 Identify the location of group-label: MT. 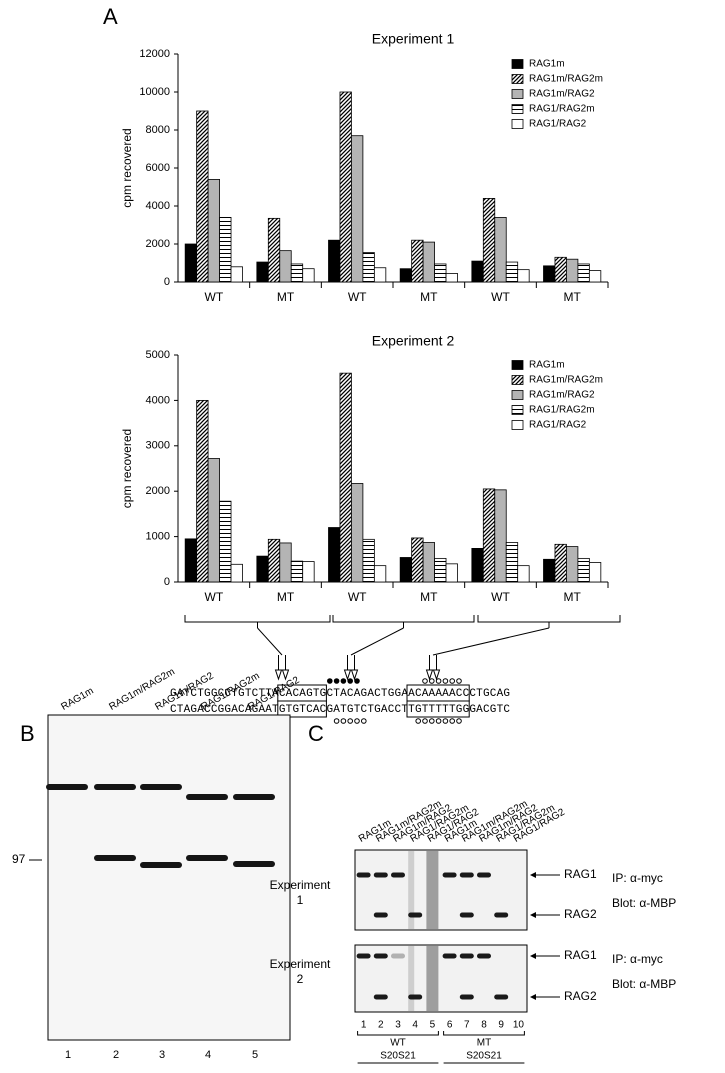
(484, 1043).